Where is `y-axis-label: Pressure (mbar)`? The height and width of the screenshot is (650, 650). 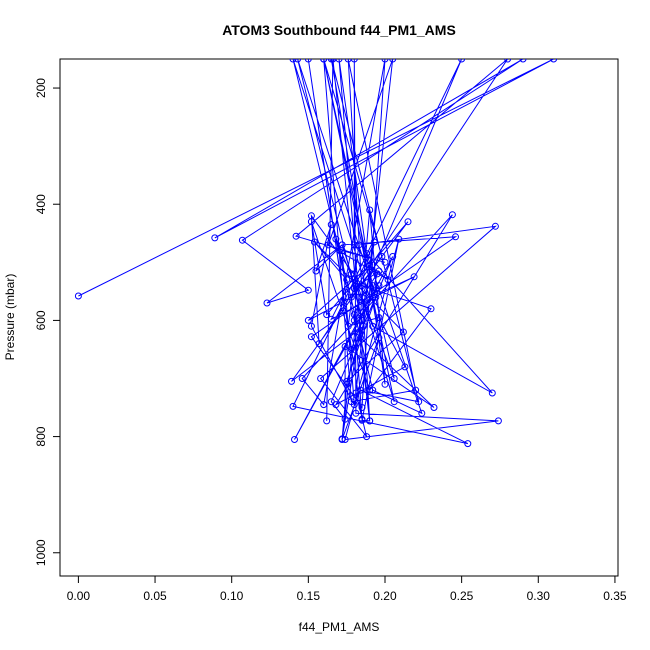 y-axis-label: Pressure (mbar) is located at coordinates (10, 317).